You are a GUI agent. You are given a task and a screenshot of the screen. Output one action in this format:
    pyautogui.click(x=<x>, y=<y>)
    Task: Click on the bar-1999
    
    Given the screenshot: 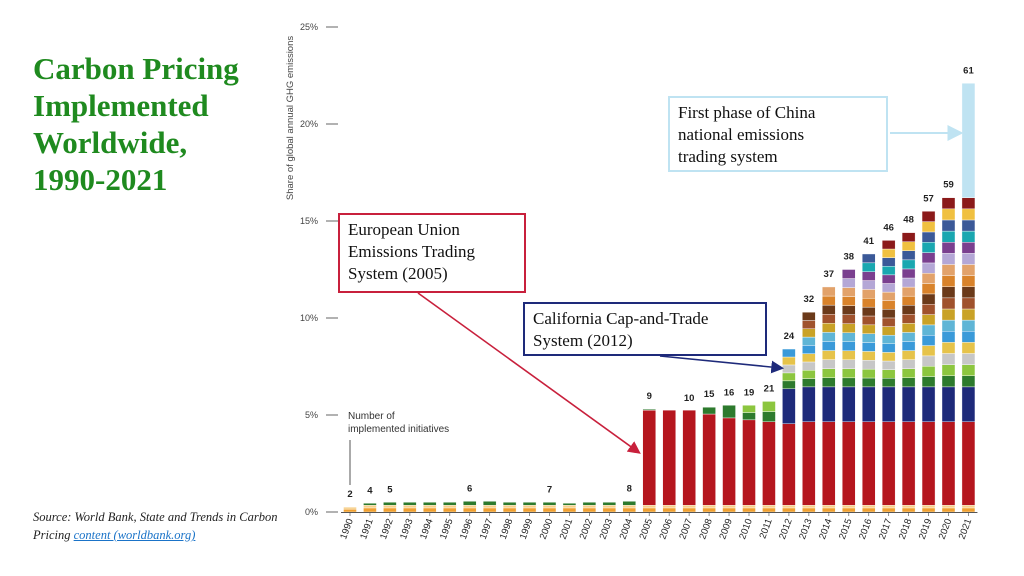 What is the action you would take?
    pyautogui.click(x=529, y=507)
    